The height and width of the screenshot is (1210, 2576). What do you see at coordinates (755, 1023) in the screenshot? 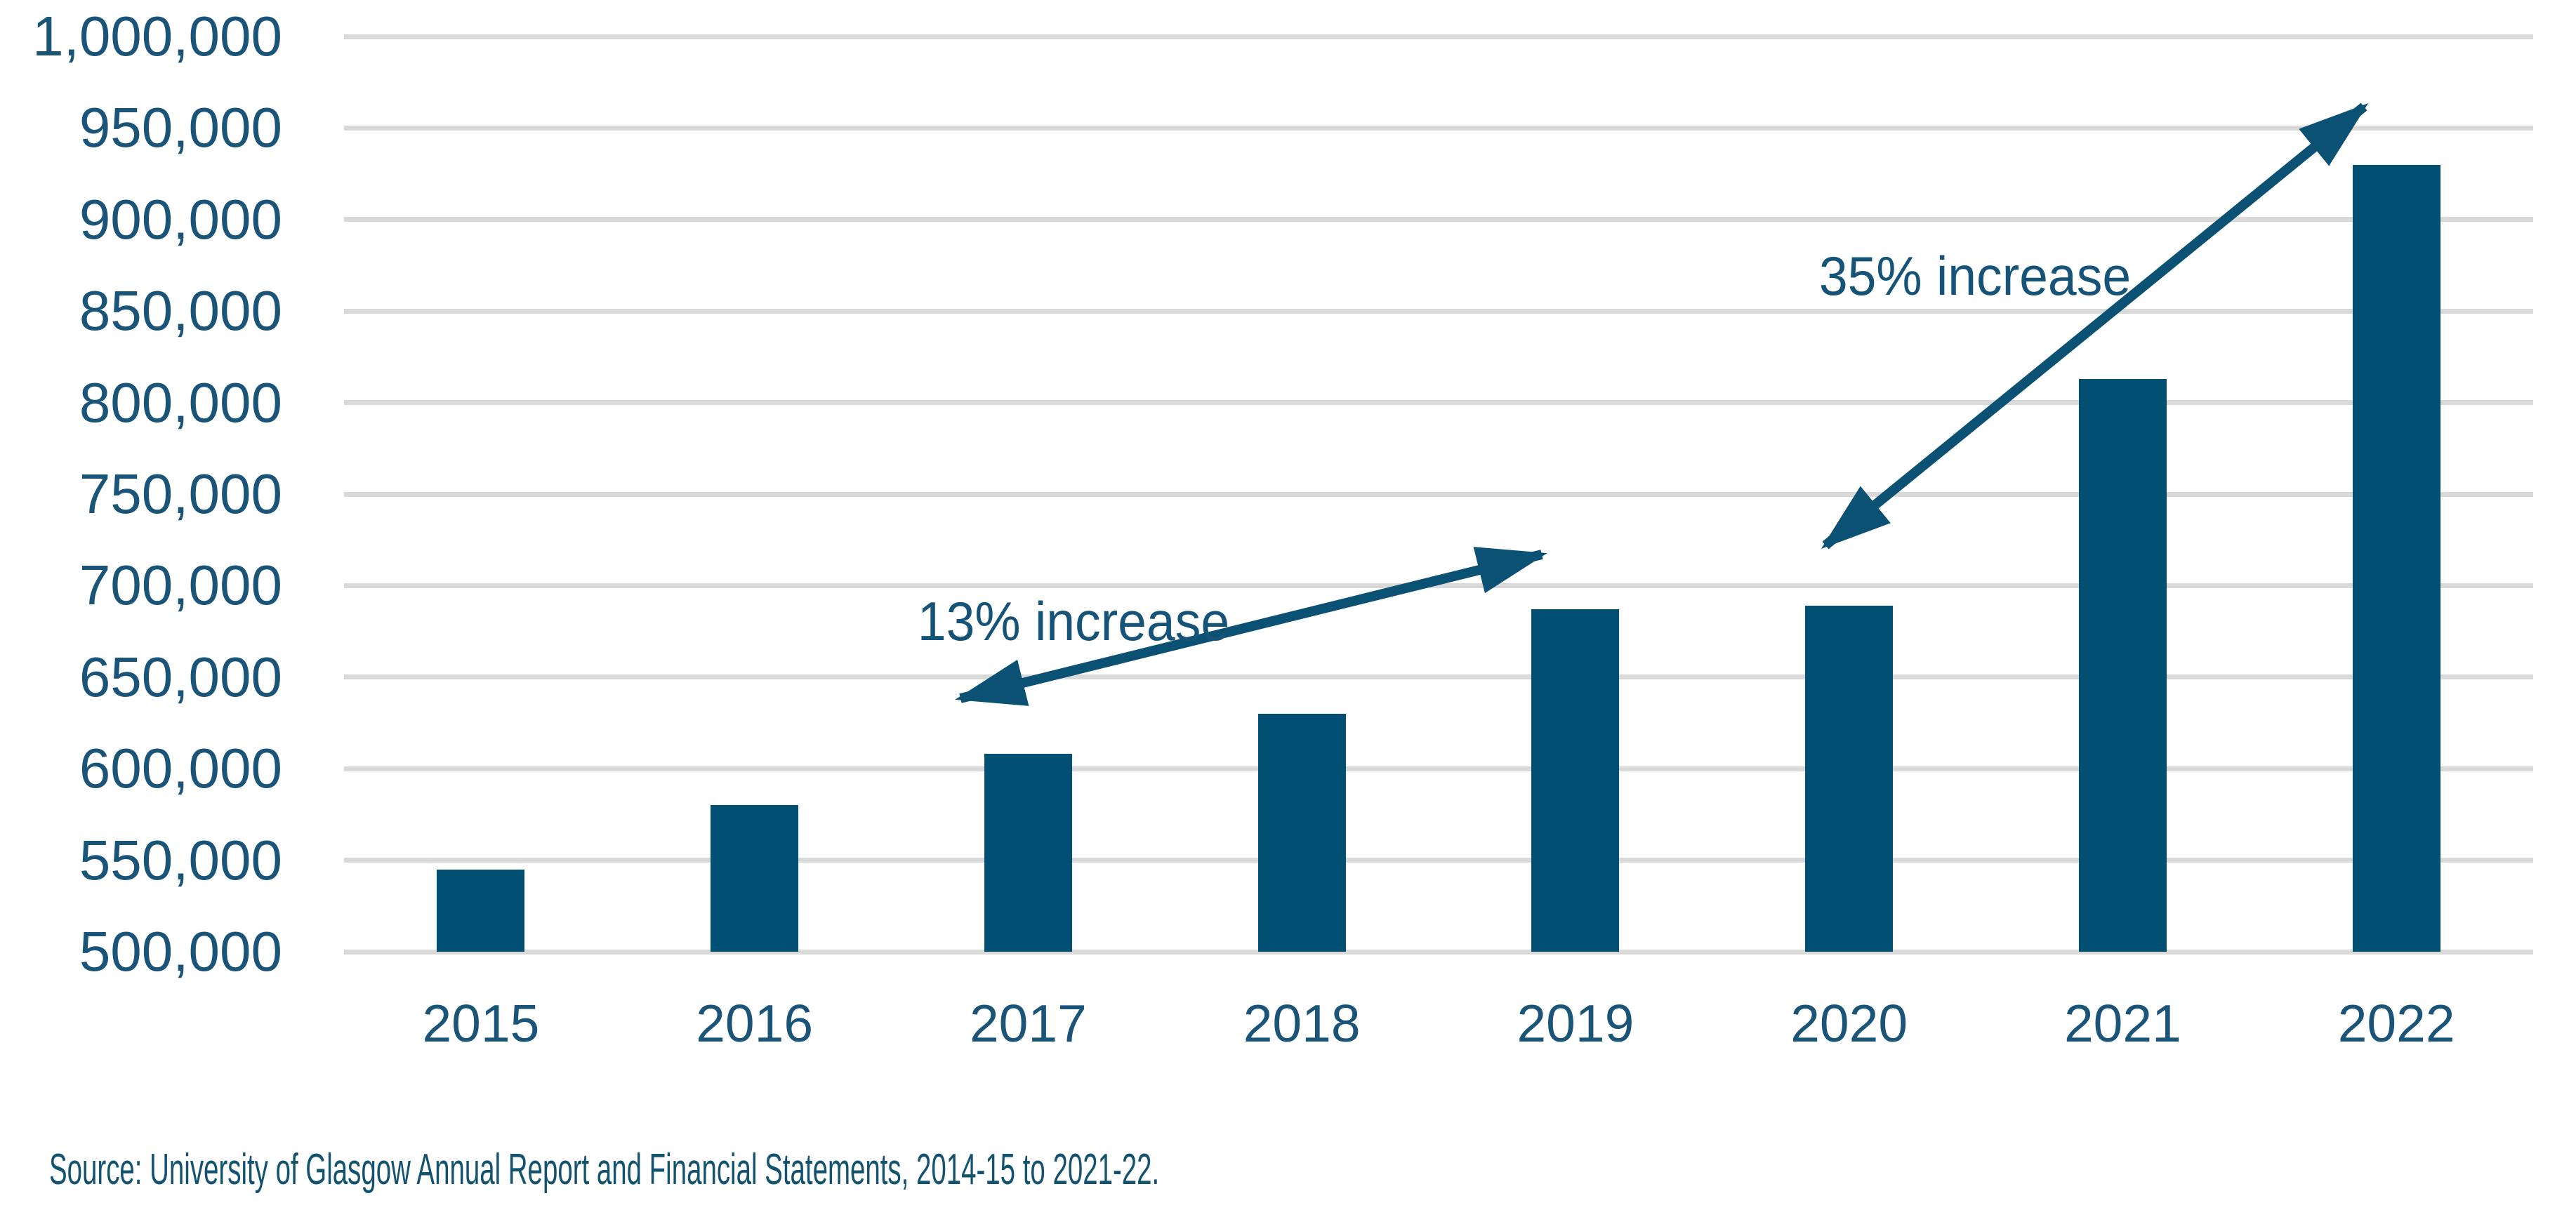
I see `x-tick-label-2016: 2016` at bounding box center [755, 1023].